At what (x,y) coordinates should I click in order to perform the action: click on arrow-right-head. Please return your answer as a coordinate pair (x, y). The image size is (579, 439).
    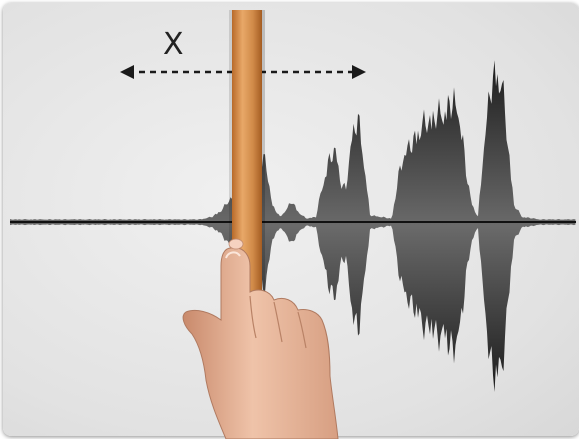
    Looking at the image, I should click on (359, 72).